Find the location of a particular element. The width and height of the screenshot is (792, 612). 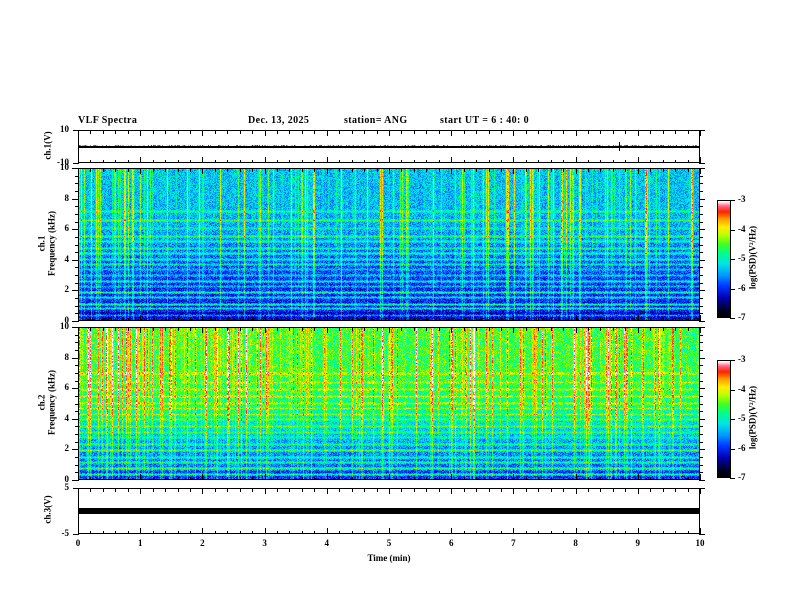

colorbar-ch1-label: log(PSD)(V²/Hz) is located at coordinates (752, 257).